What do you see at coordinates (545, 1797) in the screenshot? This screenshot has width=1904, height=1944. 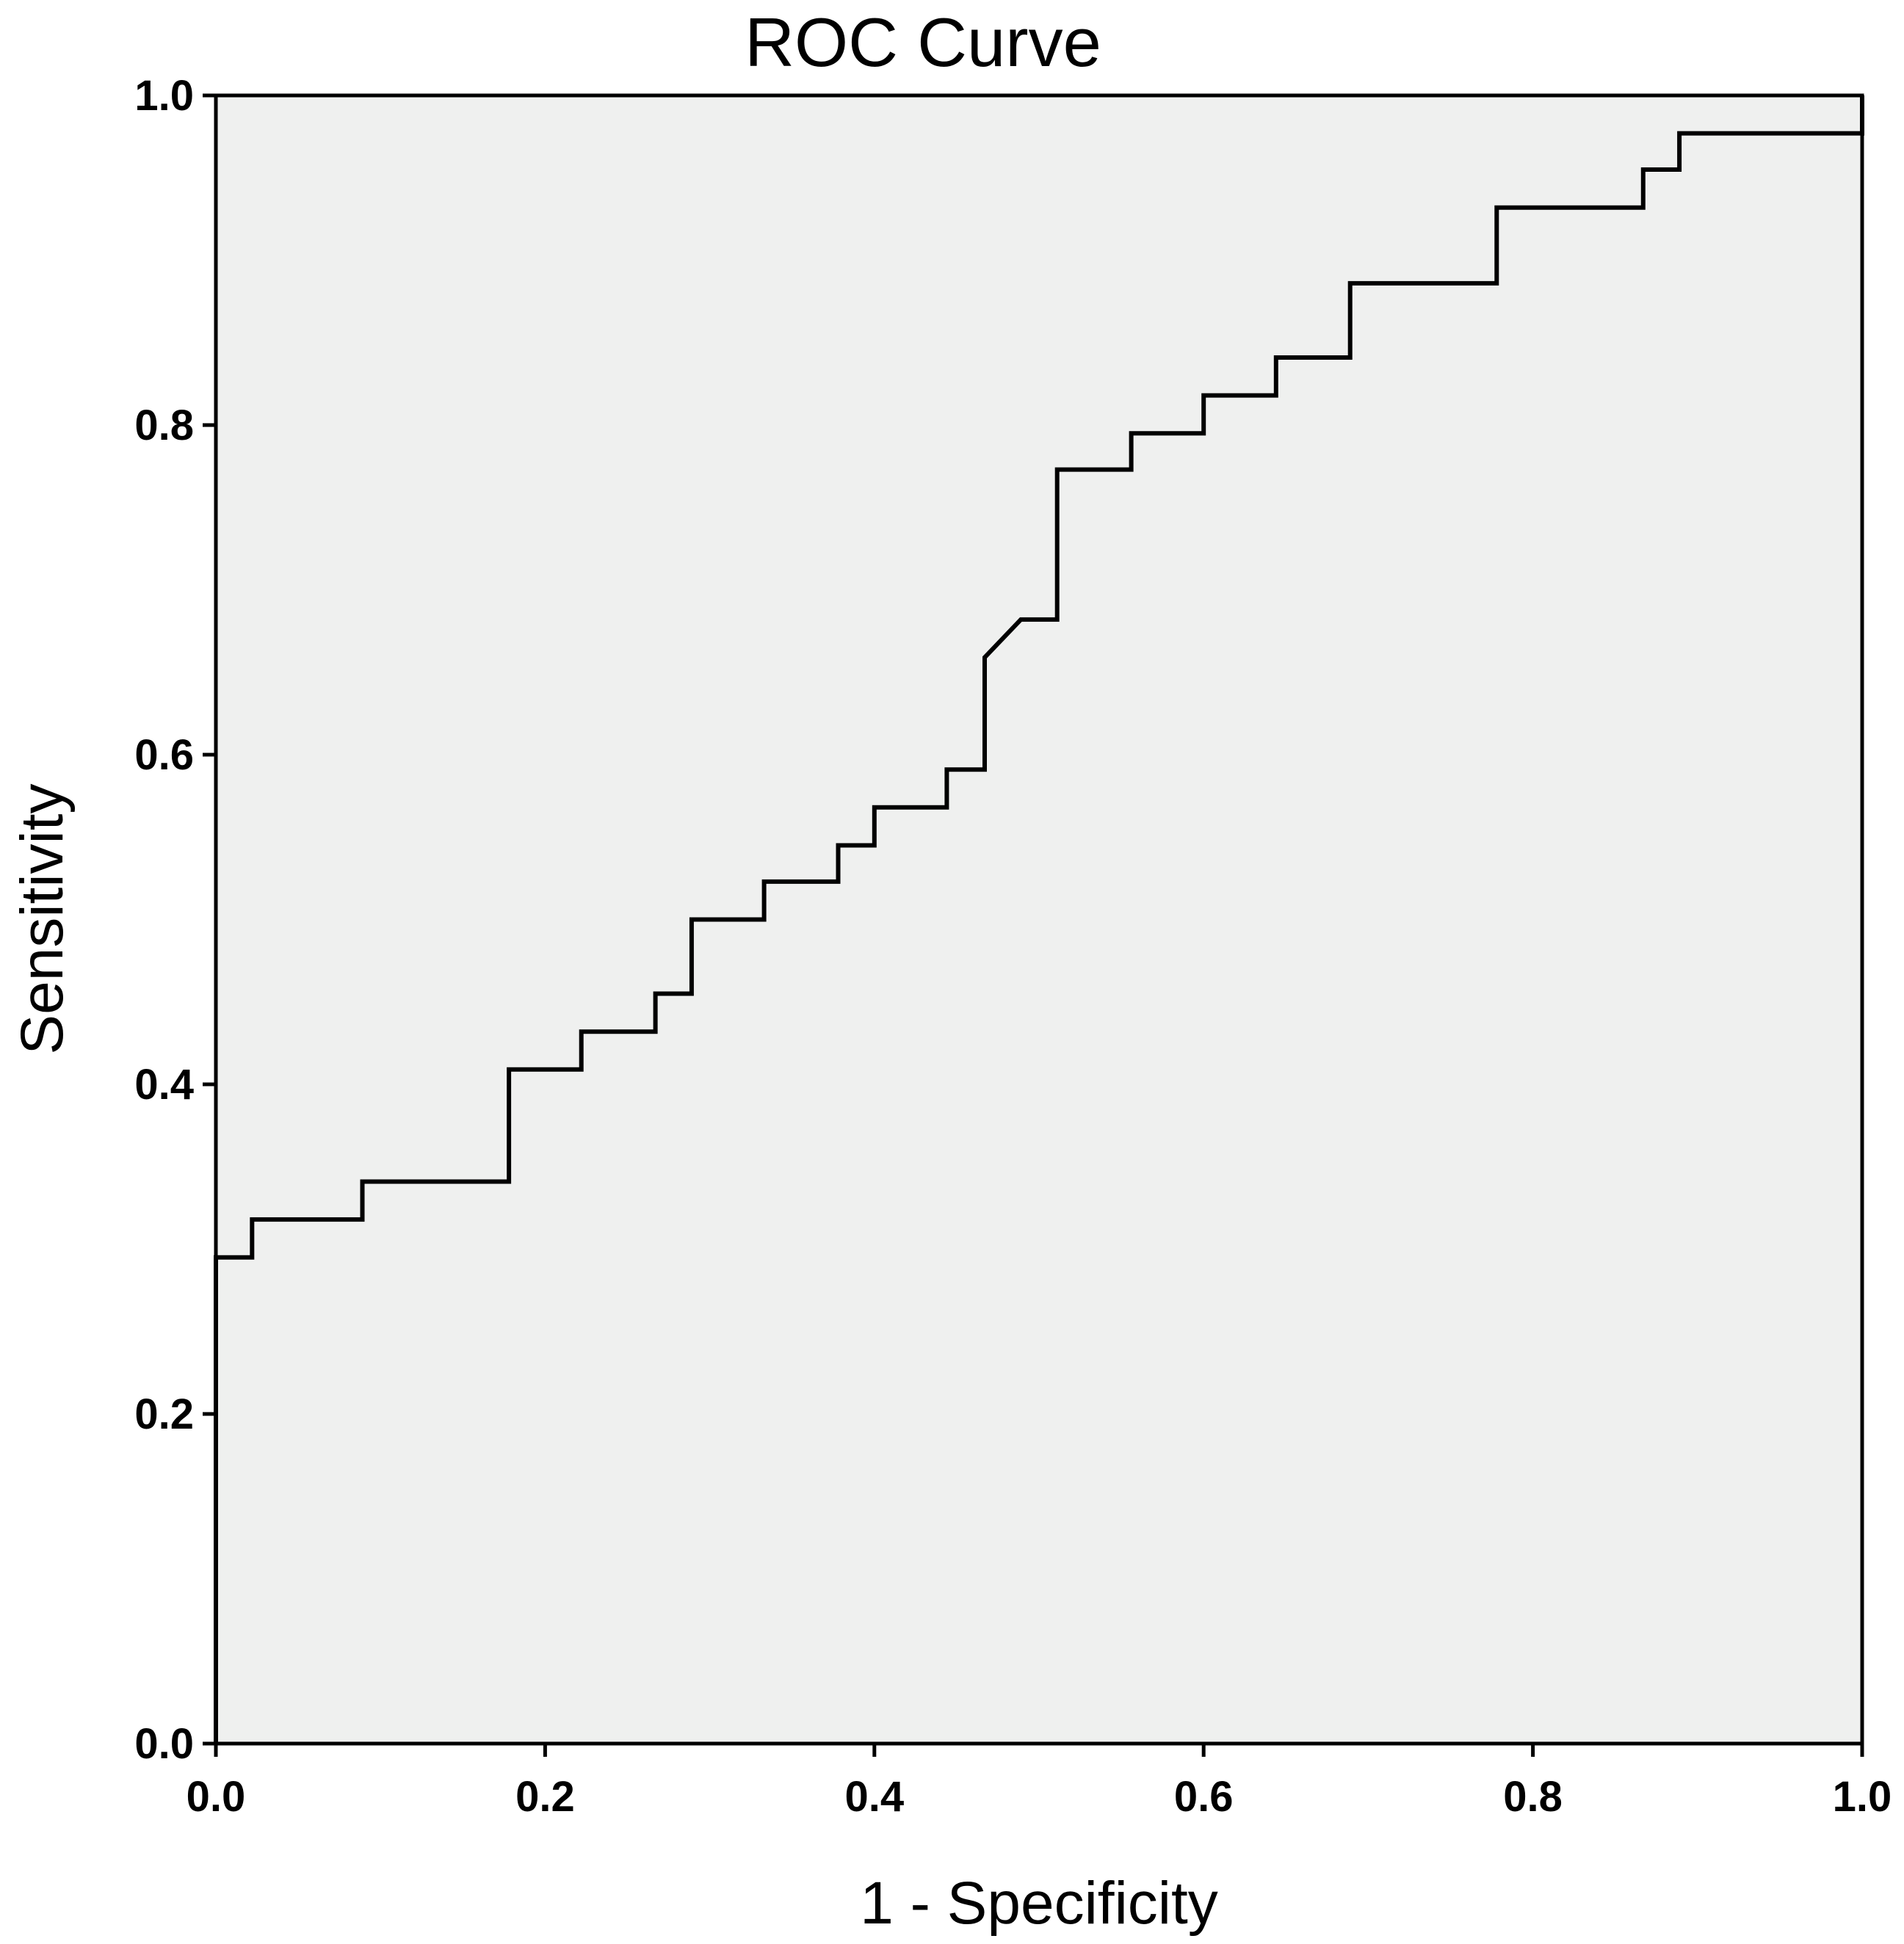 I see `x-tick-label: 0.2` at bounding box center [545, 1797].